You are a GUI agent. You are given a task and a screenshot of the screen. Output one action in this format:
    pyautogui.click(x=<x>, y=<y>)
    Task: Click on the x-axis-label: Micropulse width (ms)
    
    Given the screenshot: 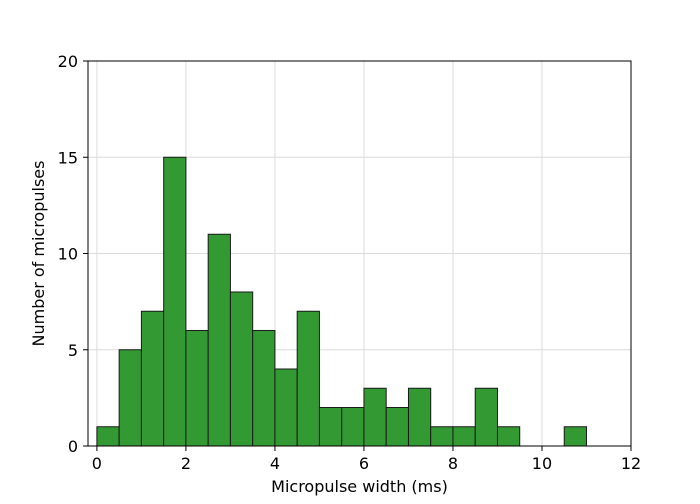 What is the action you would take?
    pyautogui.click(x=359, y=486)
    